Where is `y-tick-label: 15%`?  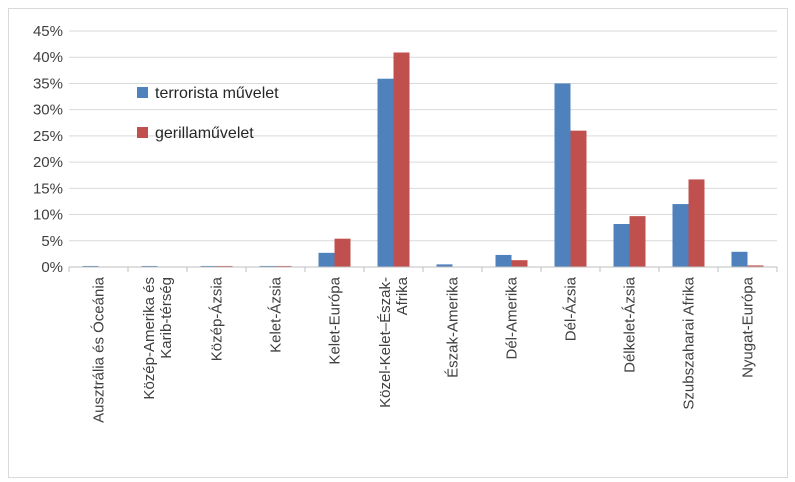
y-tick-label: 15% is located at coordinates (48, 188).